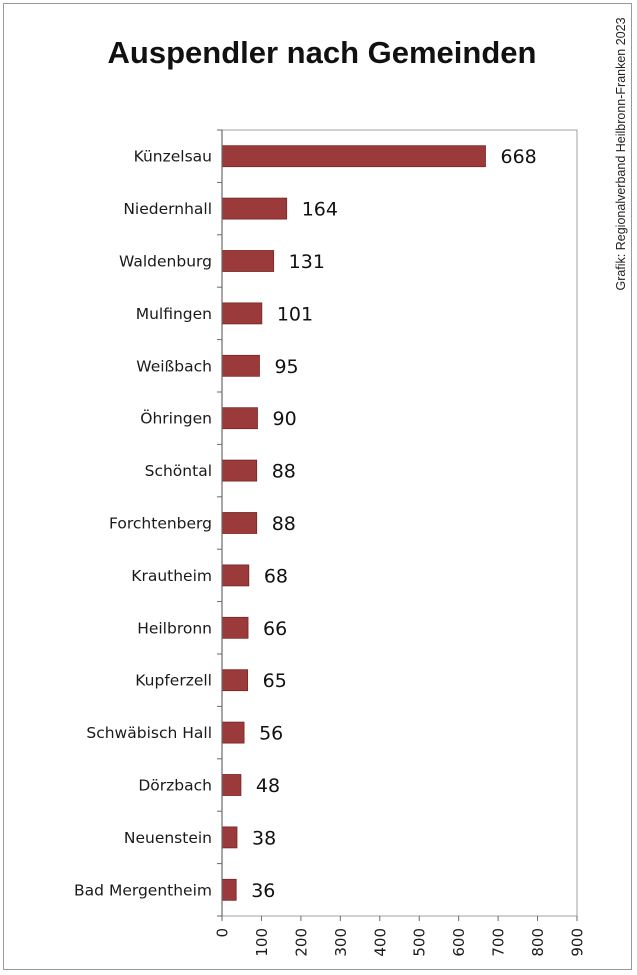  What do you see at coordinates (174, 314) in the screenshot?
I see `category-label: Mulfingen` at bounding box center [174, 314].